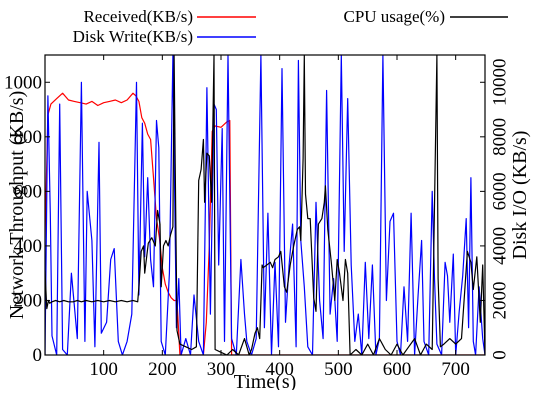 The width and height of the screenshot is (534, 395). I want to click on x-tick-label: 400, so click(279, 369).